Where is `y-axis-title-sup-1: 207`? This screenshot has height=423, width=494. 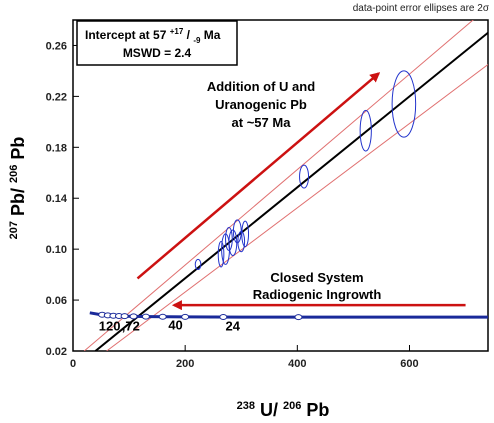 y-axis-title-sup-1: 207 is located at coordinates (14, 230).